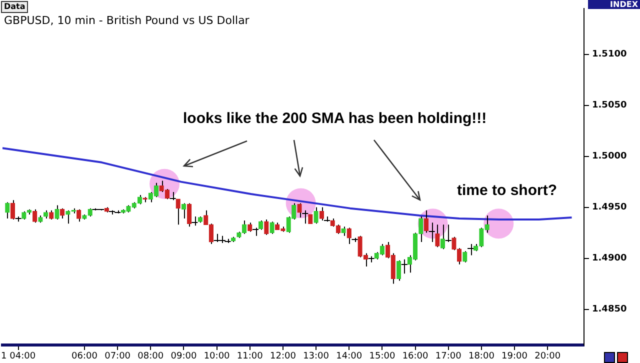 Image resolution: width=640 pixels, height=363 pixels. What do you see at coordinates (515, 357) in the screenshot?
I see `x-tick-label: 19:00` at bounding box center [515, 357].